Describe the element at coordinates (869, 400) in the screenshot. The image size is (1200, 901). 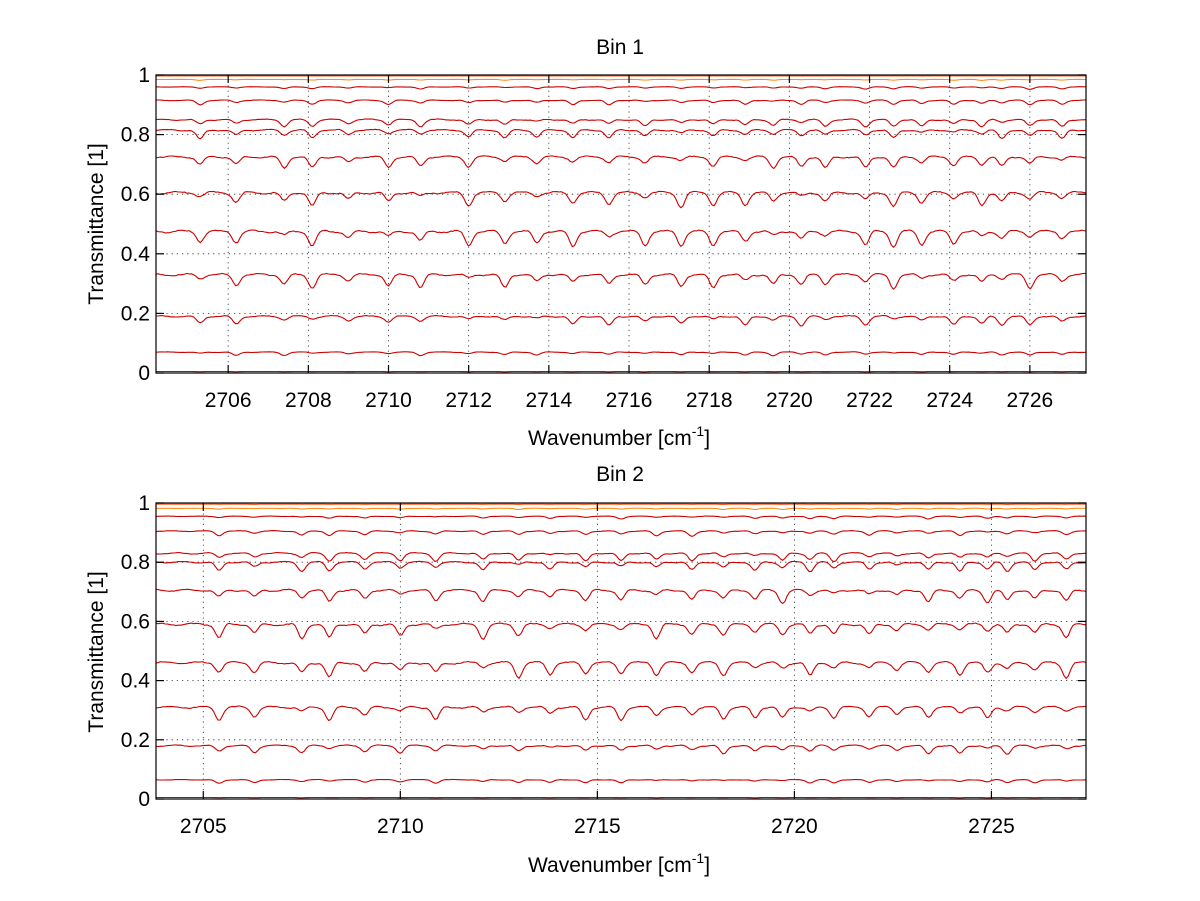
I see `x-tick-label: 2722` at that location.